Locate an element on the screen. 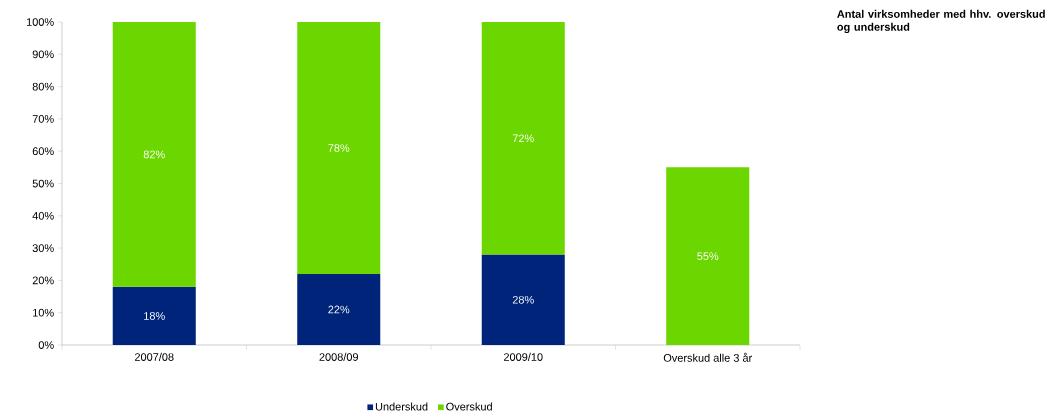 The height and width of the screenshot is (414, 1059). y-tick-label: 50% is located at coordinates (43, 183).